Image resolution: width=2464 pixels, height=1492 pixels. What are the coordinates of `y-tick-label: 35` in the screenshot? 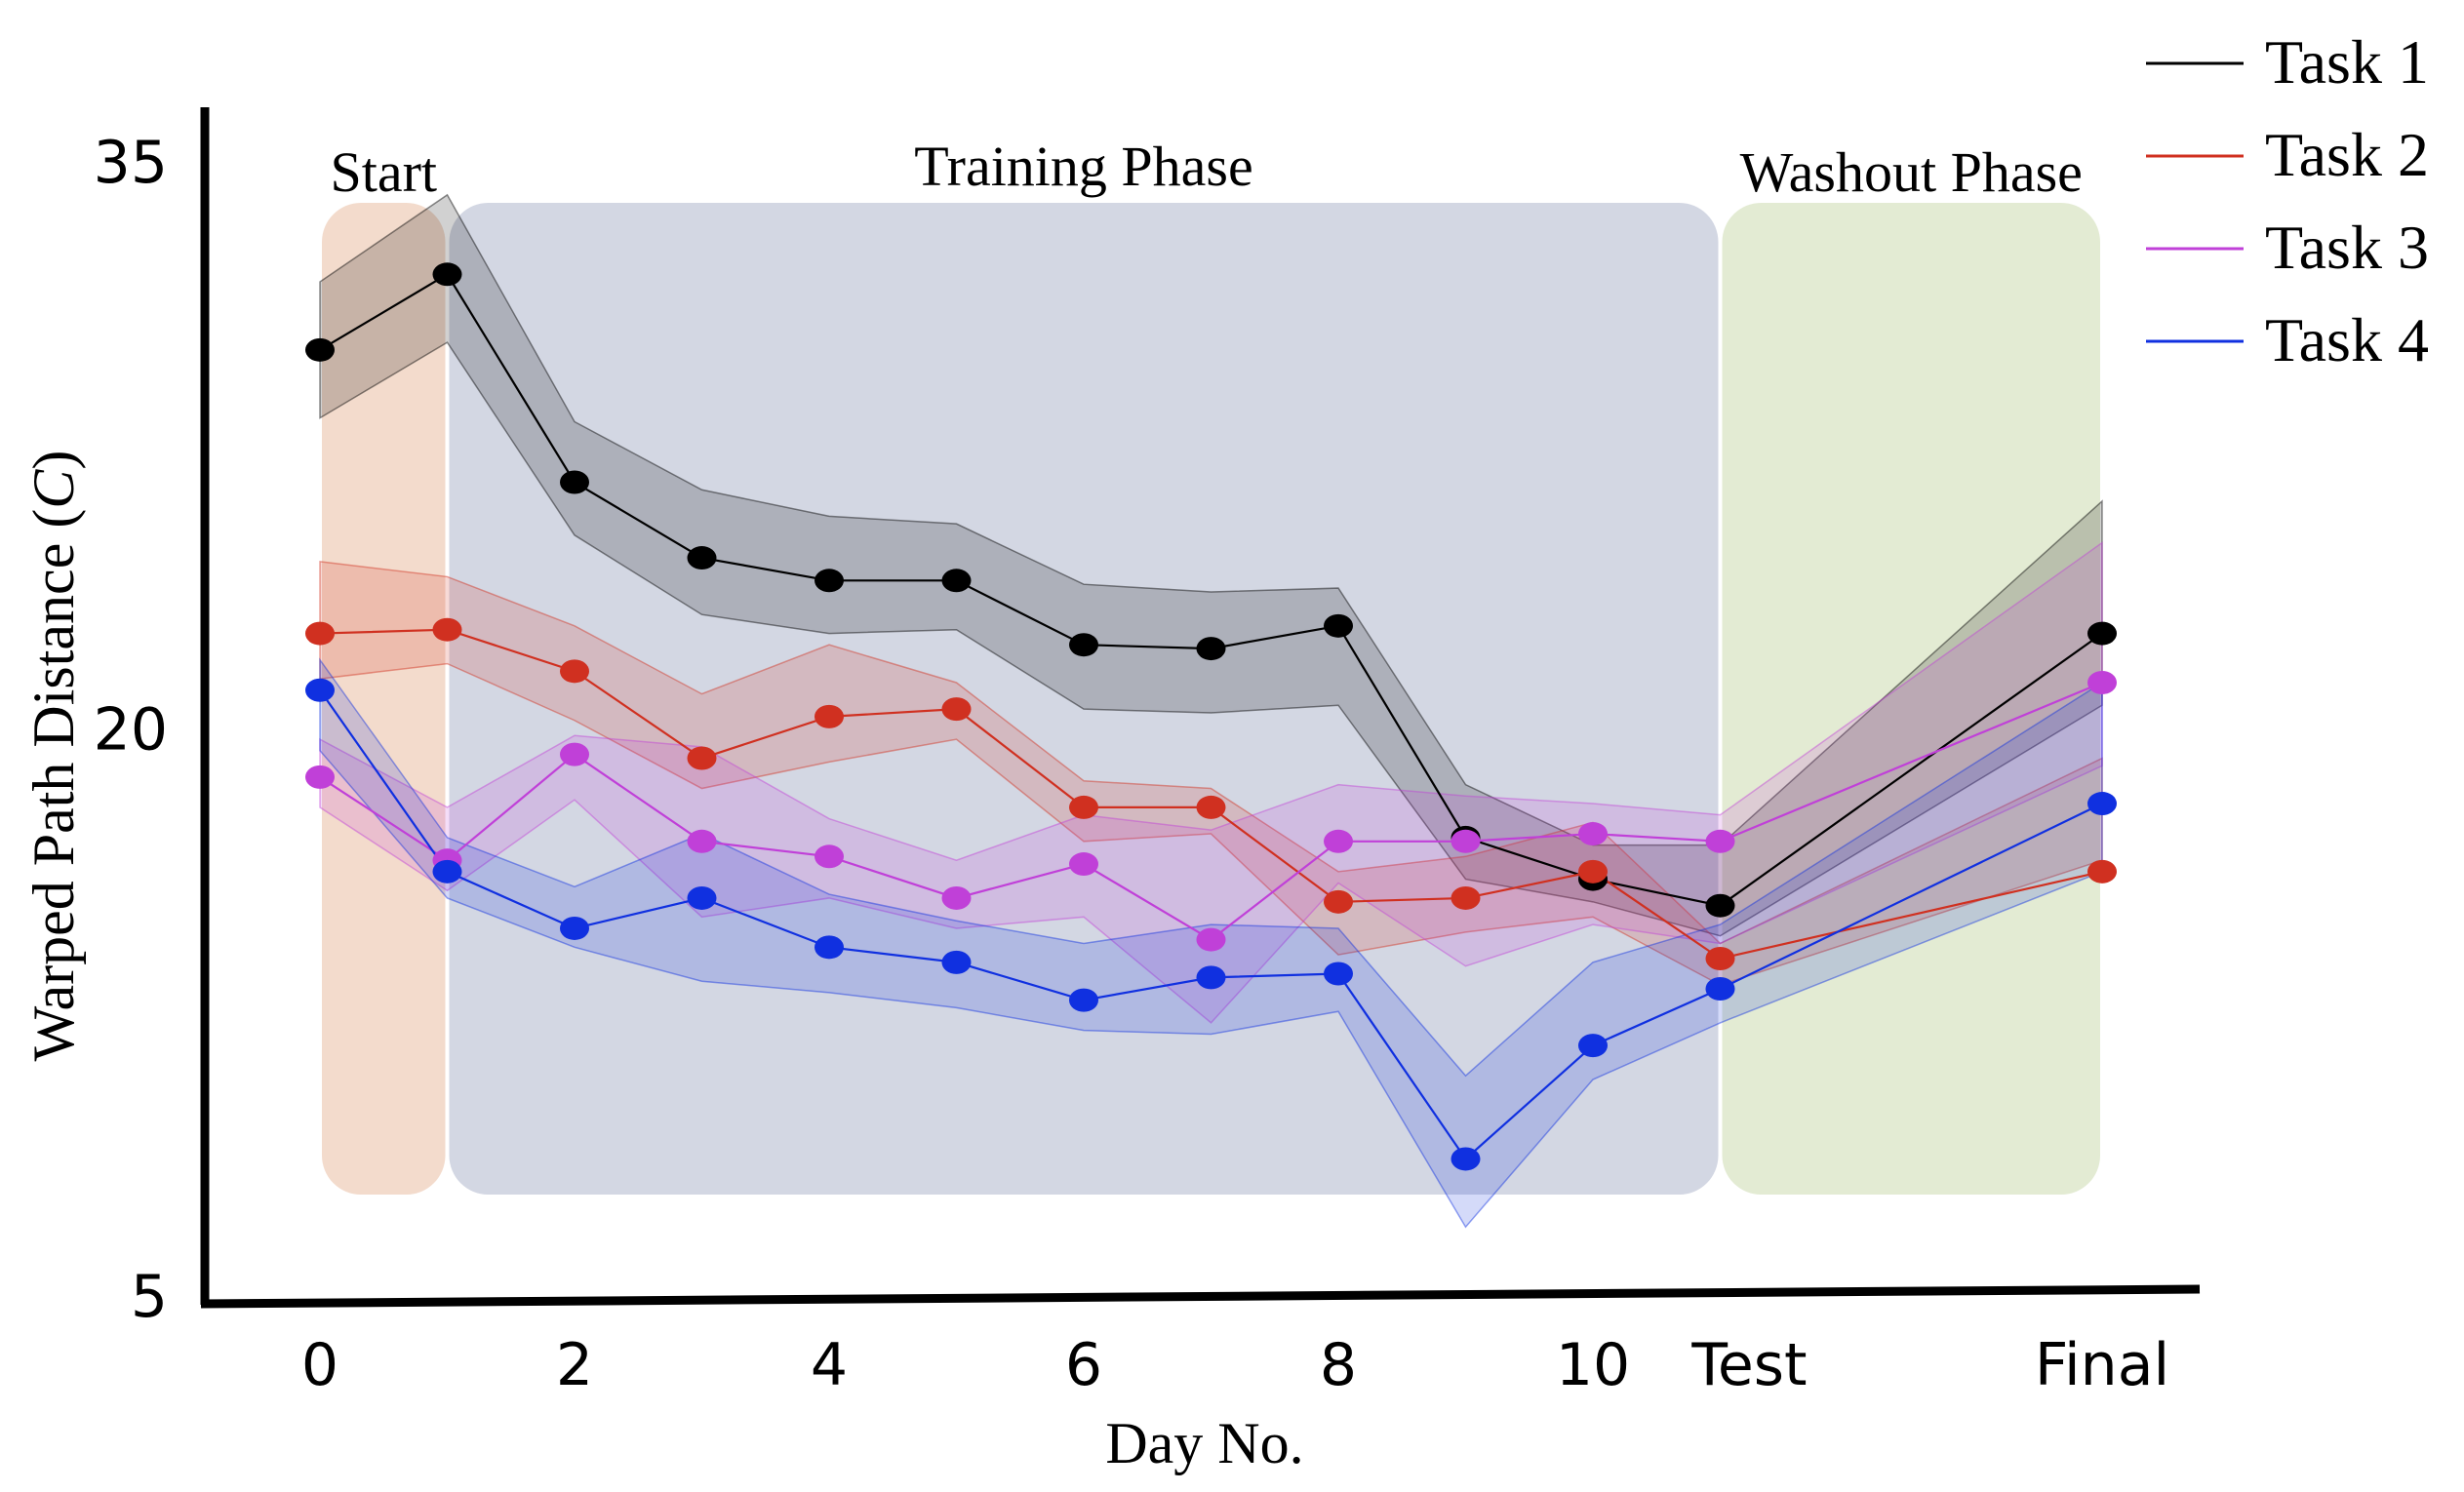 It's located at (131, 163).